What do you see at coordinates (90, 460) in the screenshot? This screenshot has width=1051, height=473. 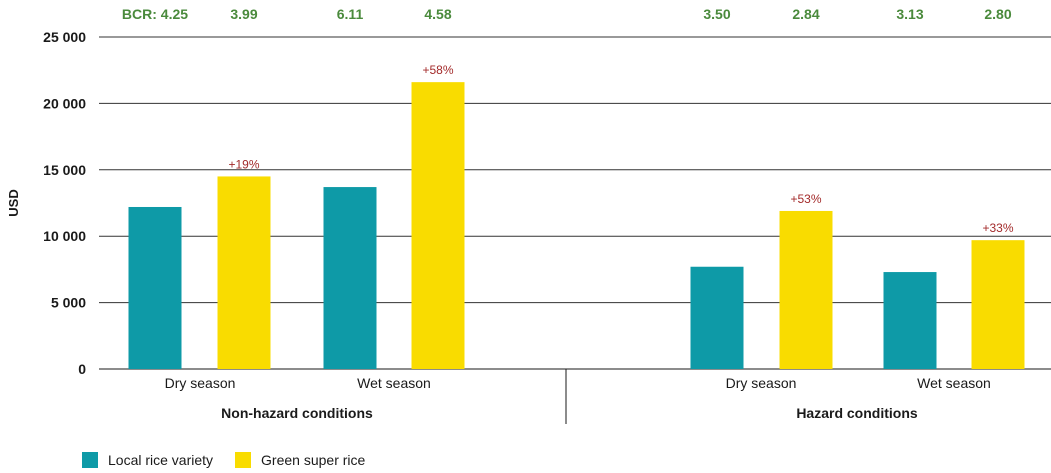 I see `legend-swatch-local` at bounding box center [90, 460].